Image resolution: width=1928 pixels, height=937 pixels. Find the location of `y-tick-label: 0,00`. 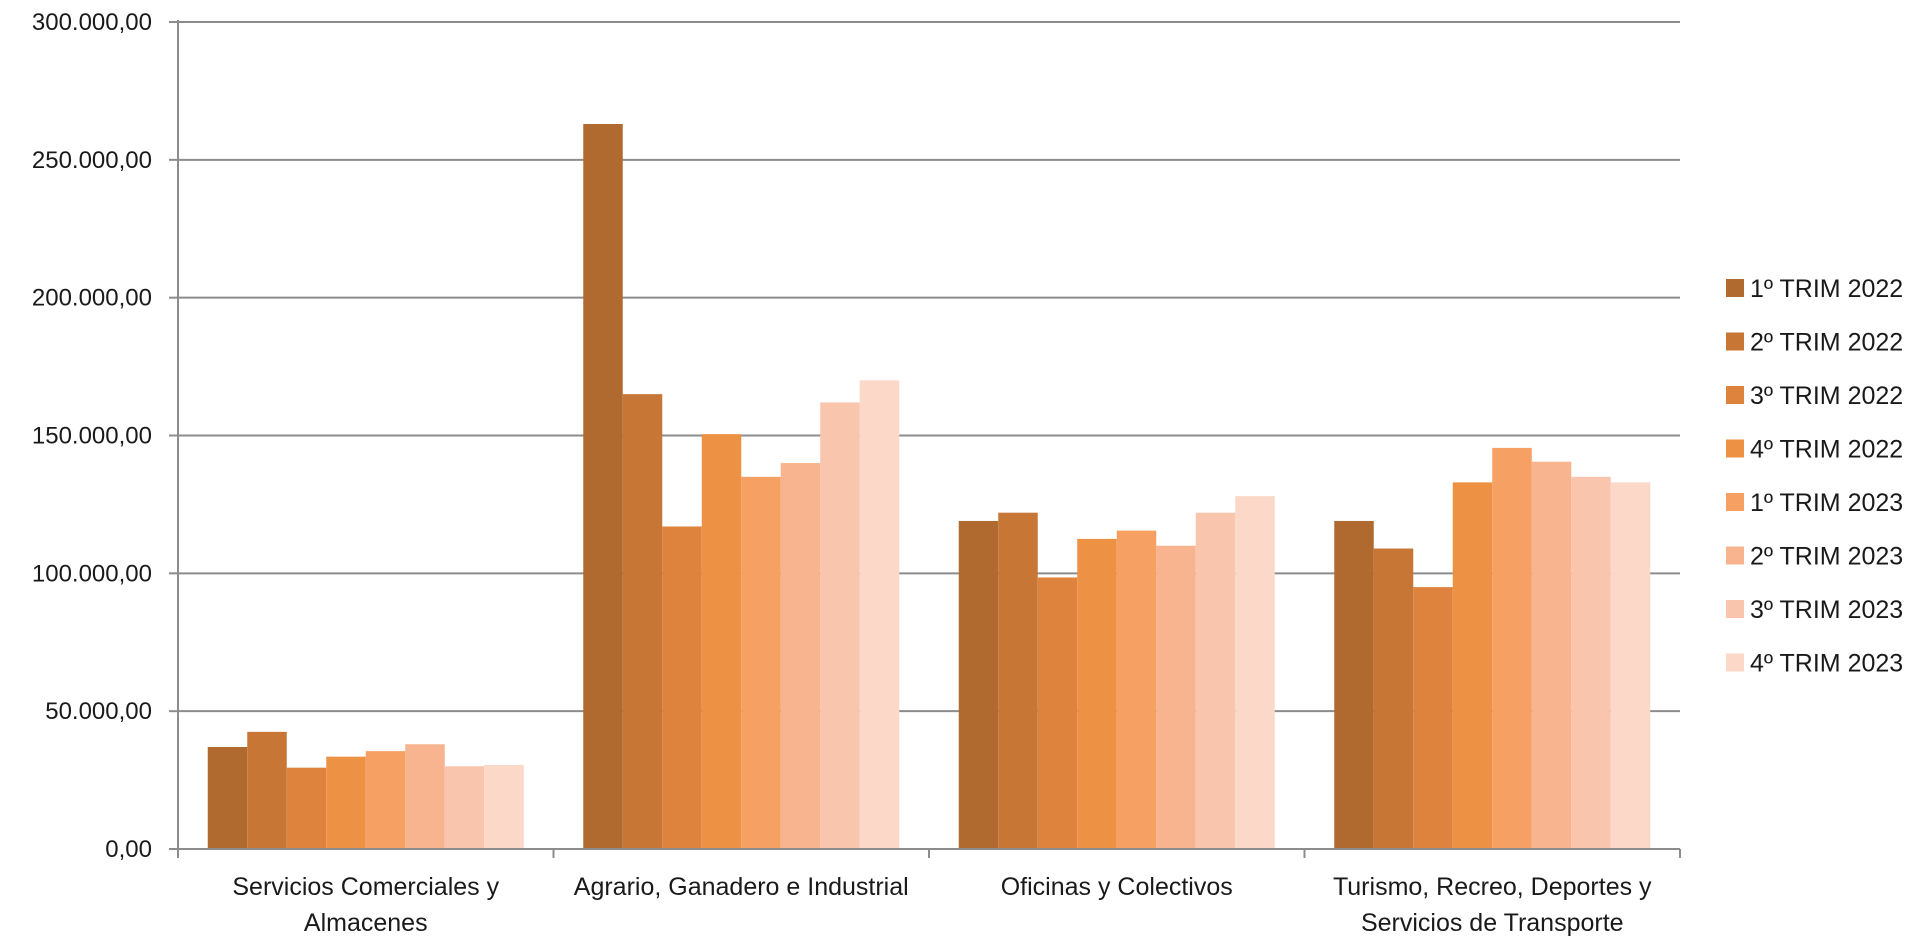

y-tick-label: 0,00 is located at coordinates (128, 849).